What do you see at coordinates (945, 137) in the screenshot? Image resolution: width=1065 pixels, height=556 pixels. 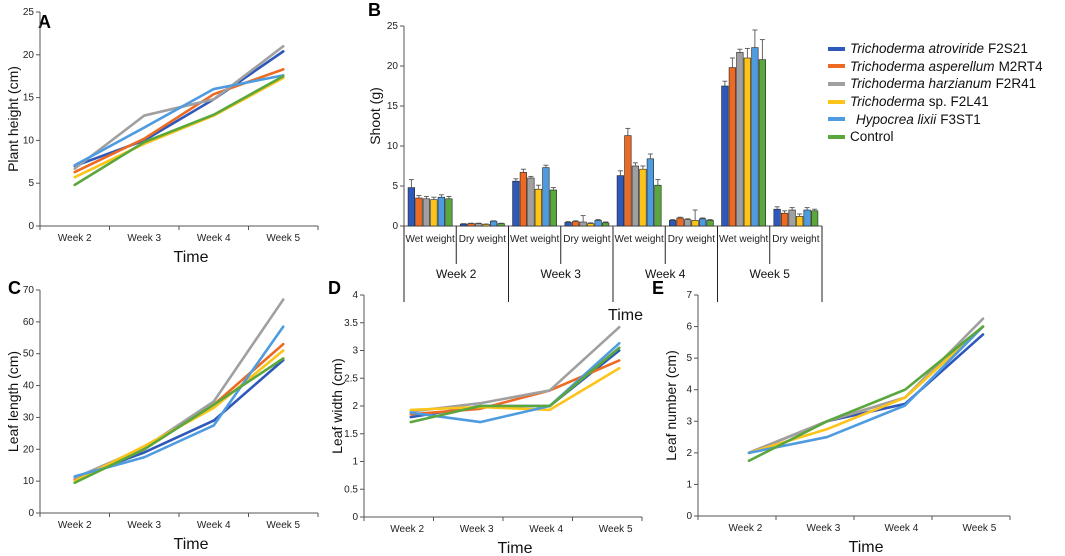 I see `legend-item-control: Control` at bounding box center [945, 137].